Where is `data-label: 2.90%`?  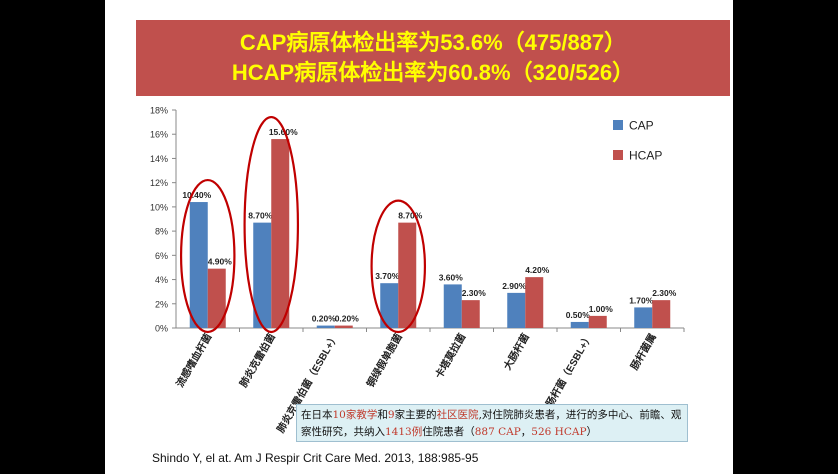
data-label: 2.90% is located at coordinates (514, 286).